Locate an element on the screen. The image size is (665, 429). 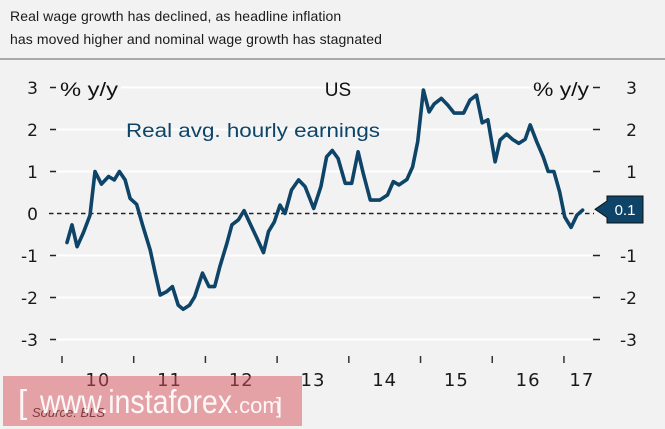
watermark-bracket-open: [ is located at coordinates (22, 401).